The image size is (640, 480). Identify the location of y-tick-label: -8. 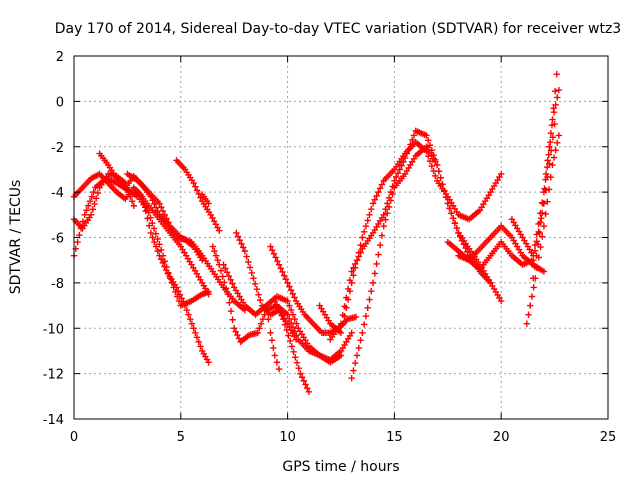
(57, 284).